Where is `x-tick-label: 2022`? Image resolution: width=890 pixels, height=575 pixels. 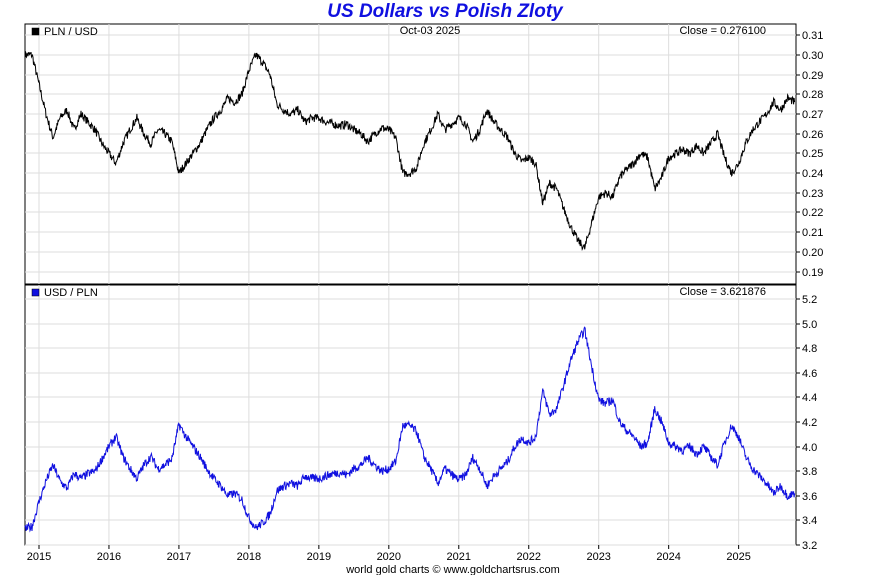
x-tick-label: 2022 is located at coordinates (528, 557).